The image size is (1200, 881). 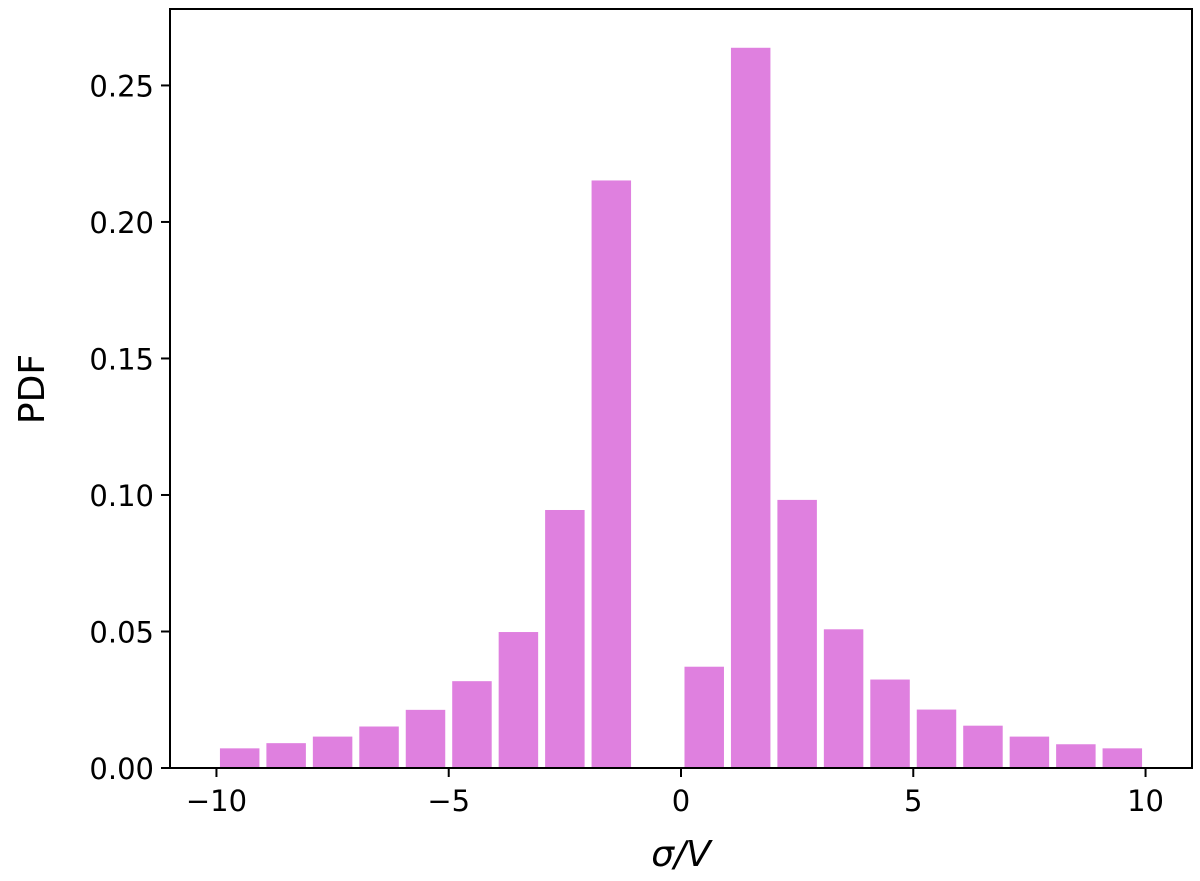 What do you see at coordinates (121, 86) in the screenshot?
I see `y-tick-label: 0.25` at bounding box center [121, 86].